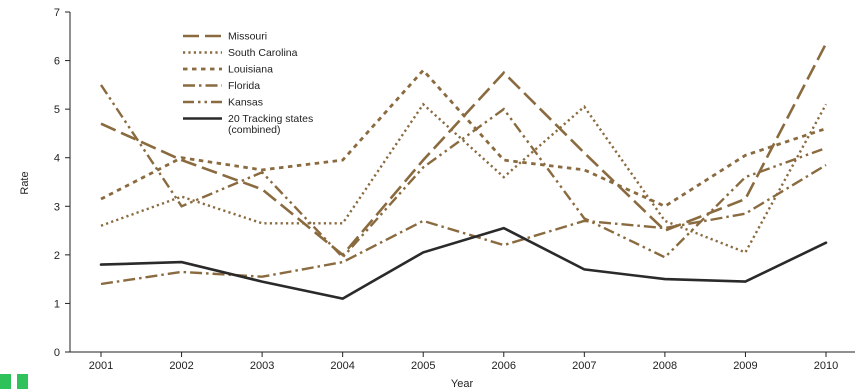 The width and height of the screenshot is (859, 389). What do you see at coordinates (247, 37) in the screenshot?
I see `legend-label: Missouri` at bounding box center [247, 37].